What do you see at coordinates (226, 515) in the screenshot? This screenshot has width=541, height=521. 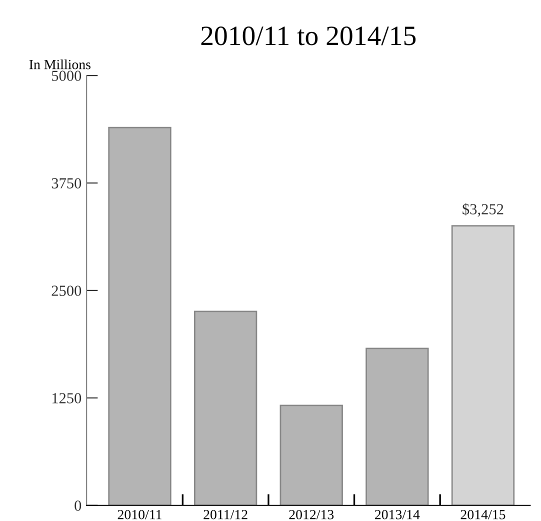 I see `x-tick-label: 2011/12` at bounding box center [226, 515].